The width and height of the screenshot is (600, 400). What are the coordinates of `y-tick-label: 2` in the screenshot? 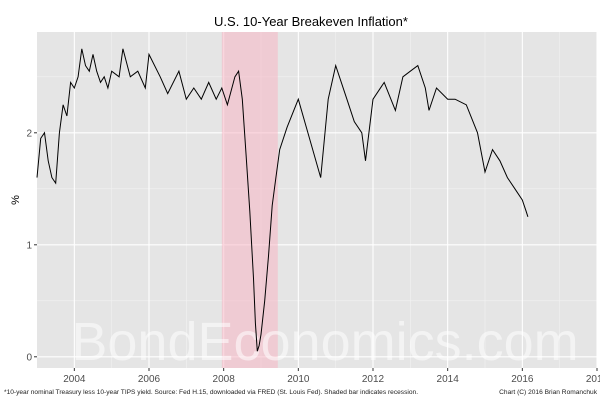 It's located at (29, 133).